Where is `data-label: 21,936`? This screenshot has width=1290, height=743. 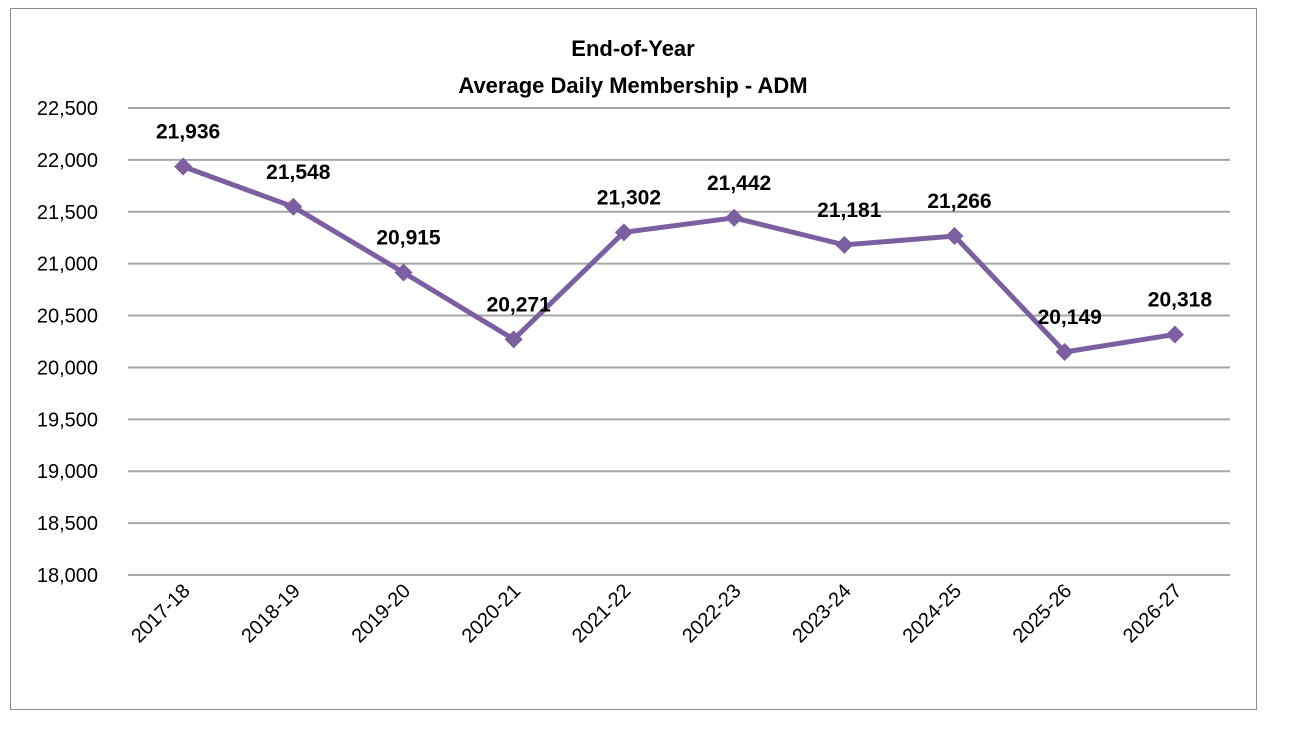 data-label: 21,936 is located at coordinates (188, 132).